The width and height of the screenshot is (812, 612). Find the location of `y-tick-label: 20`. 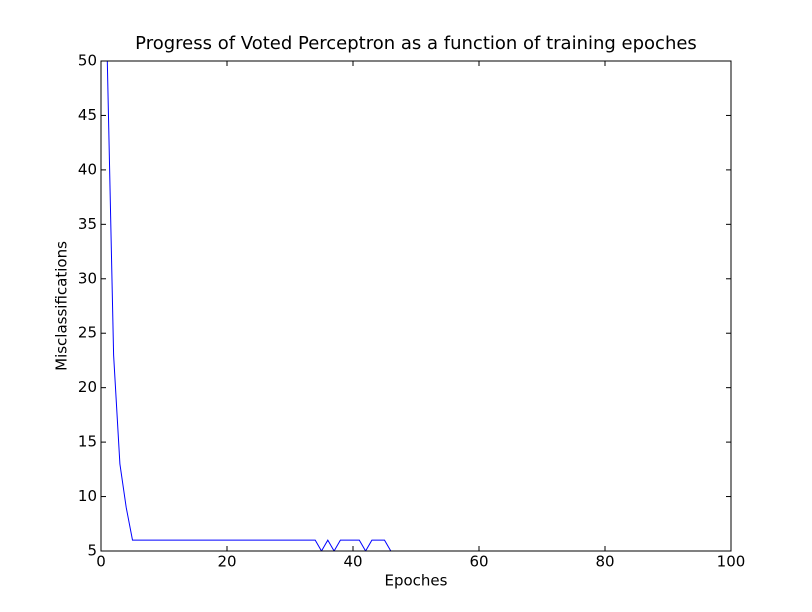

y-tick-label: 20 is located at coordinates (87, 387).